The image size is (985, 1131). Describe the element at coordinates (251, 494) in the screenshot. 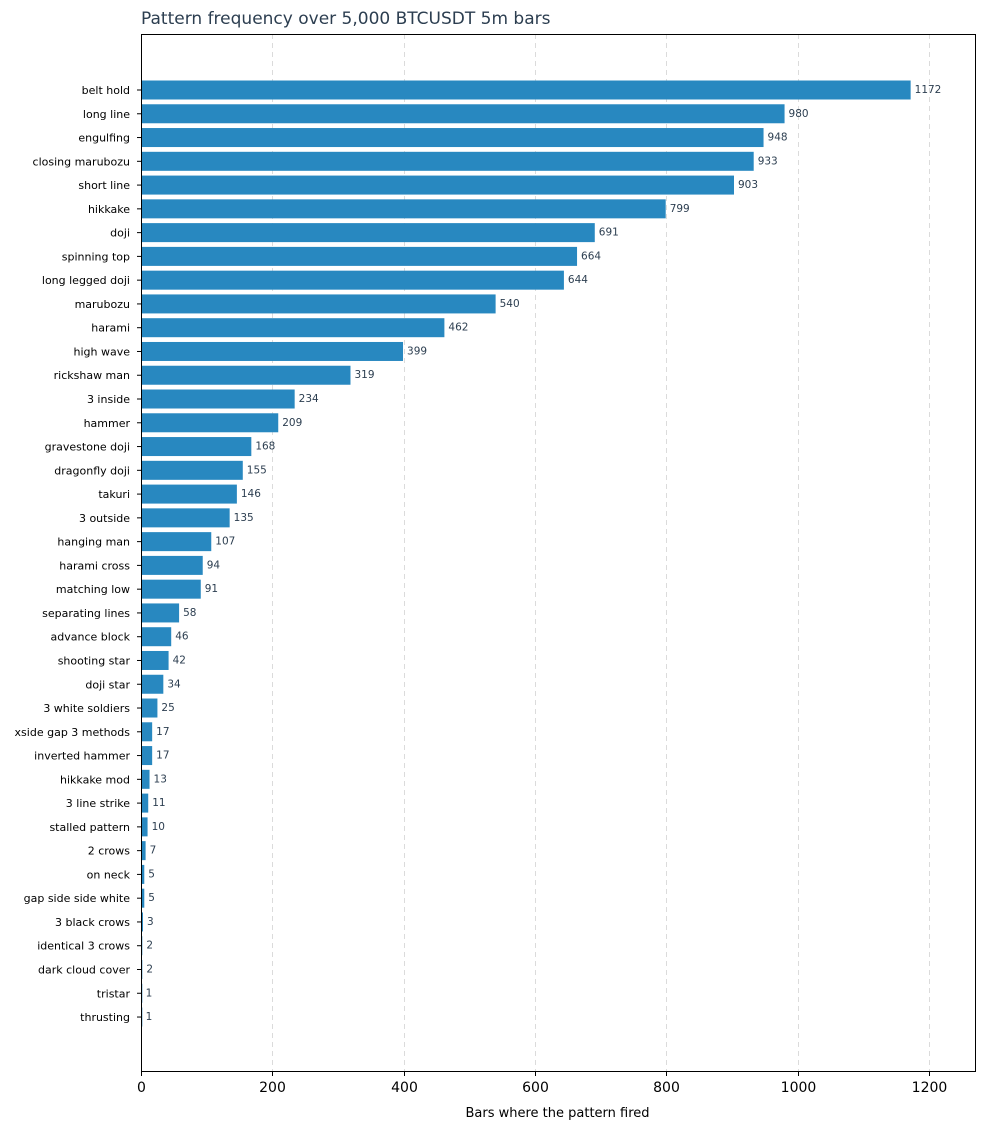

I see `value-label: 146` at that location.